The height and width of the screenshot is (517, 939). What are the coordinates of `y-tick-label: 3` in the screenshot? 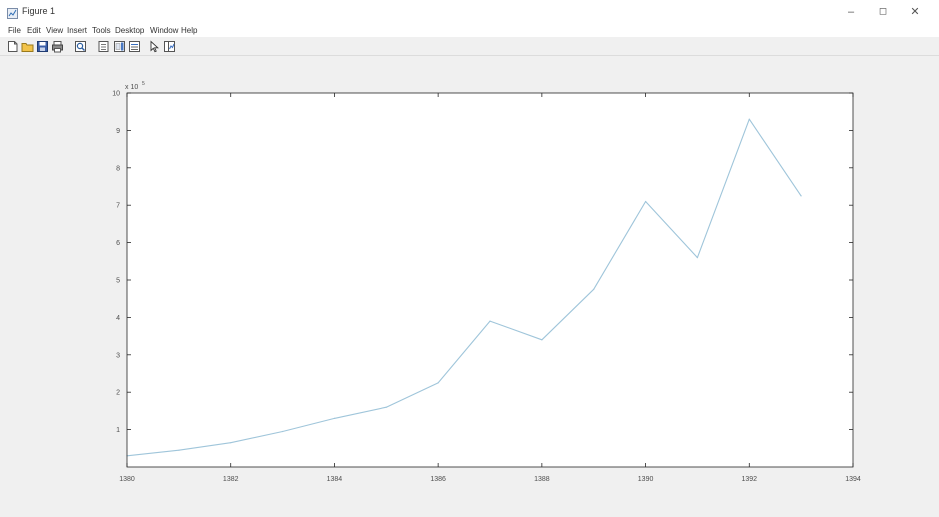 It's located at (118, 355).